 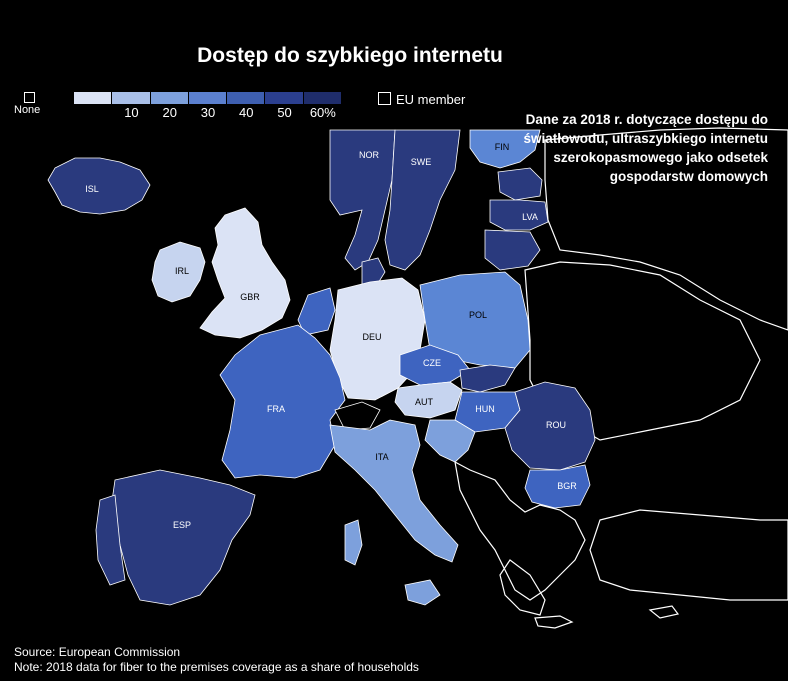 What do you see at coordinates (432, 363) in the screenshot?
I see `label-cze: CZE` at bounding box center [432, 363].